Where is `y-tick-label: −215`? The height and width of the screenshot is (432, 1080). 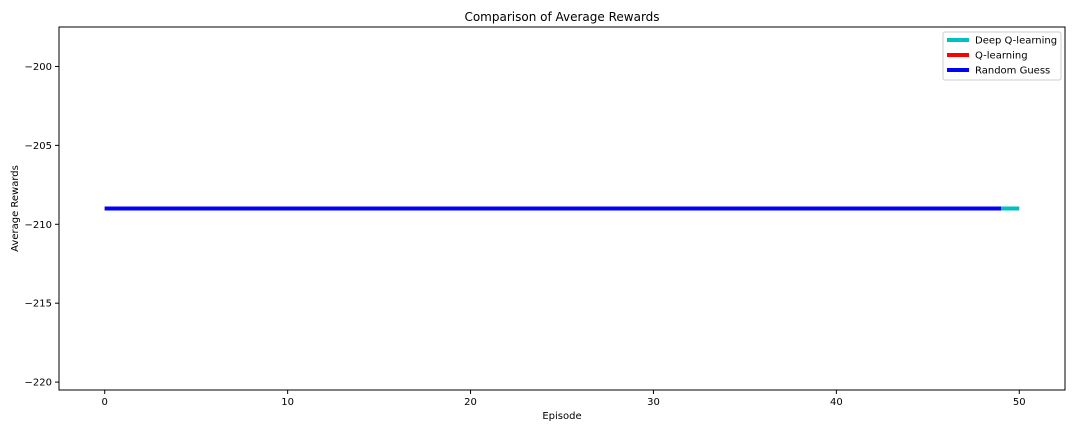 y-tick-label: −215 is located at coordinates (38, 304).